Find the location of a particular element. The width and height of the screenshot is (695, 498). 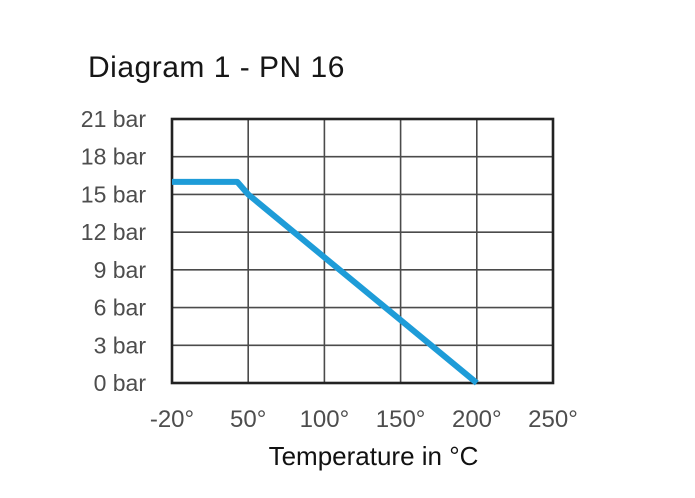

y-tick-label: 18 bar is located at coordinates (114, 157).